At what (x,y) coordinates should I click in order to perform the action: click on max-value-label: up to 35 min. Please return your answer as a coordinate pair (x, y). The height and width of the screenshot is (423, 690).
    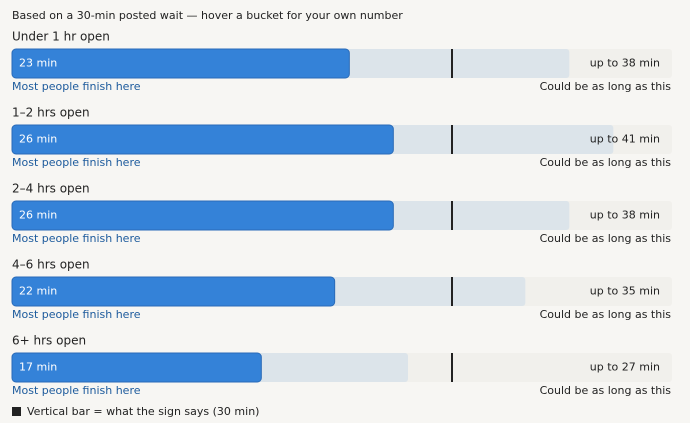
    Looking at the image, I should click on (625, 291).